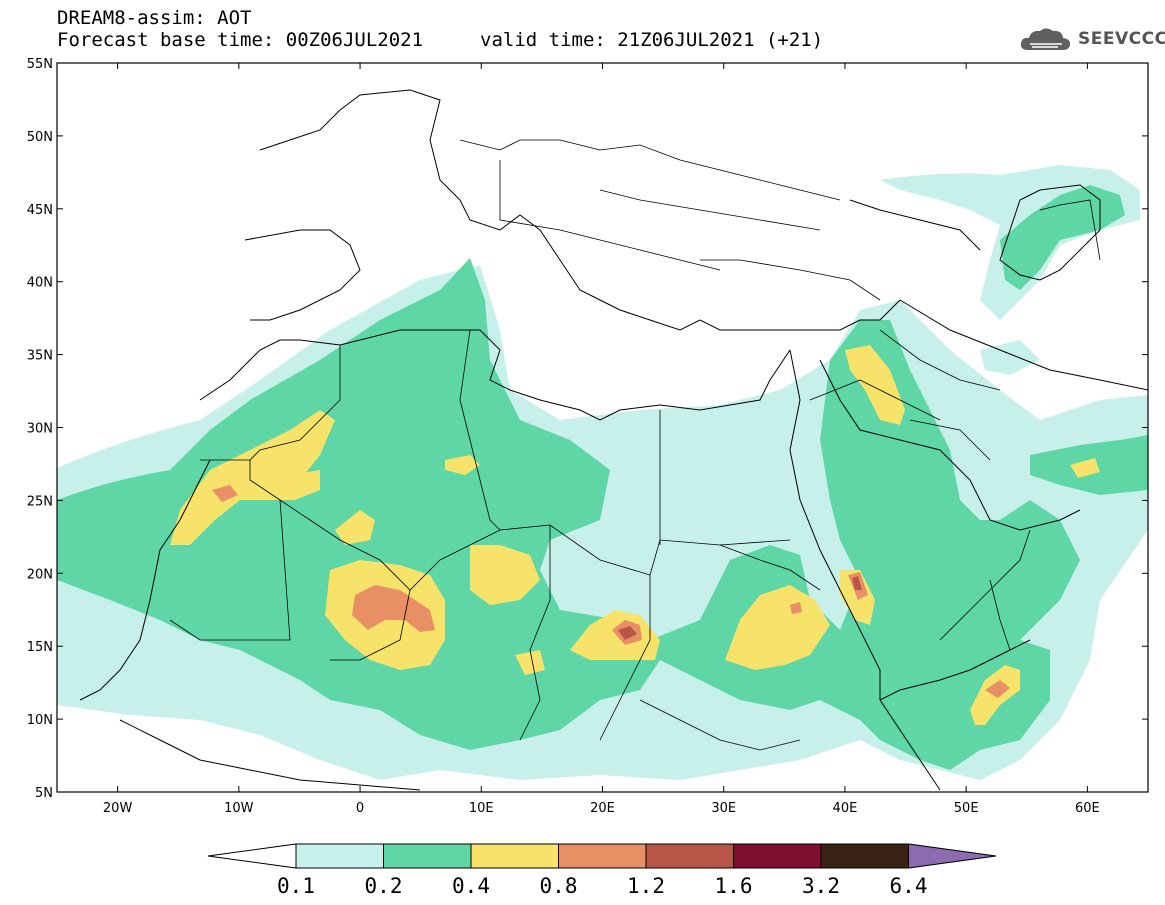 The width and height of the screenshot is (1165, 905). What do you see at coordinates (1087, 808) in the screenshot?
I see `lon-label: 60E` at bounding box center [1087, 808].